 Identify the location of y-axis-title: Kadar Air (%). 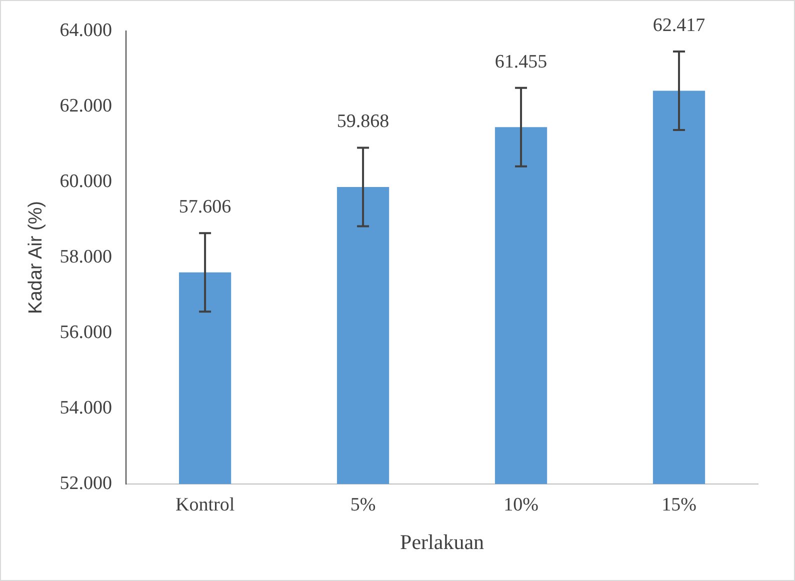
(36, 257).